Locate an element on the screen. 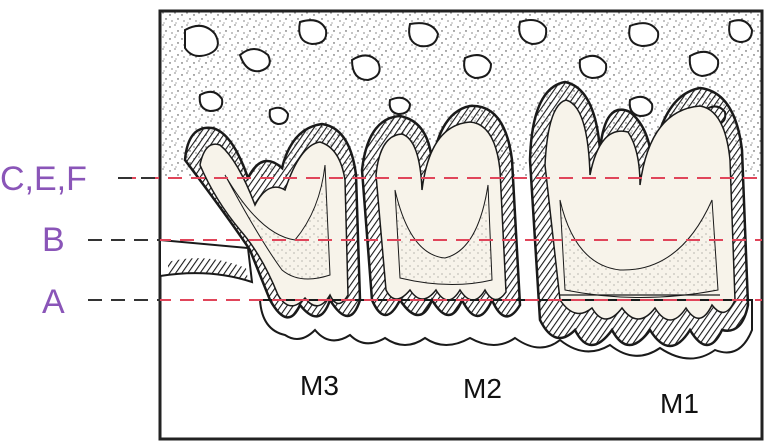 The width and height of the screenshot is (784, 444). level-label-b: B is located at coordinates (53, 240).